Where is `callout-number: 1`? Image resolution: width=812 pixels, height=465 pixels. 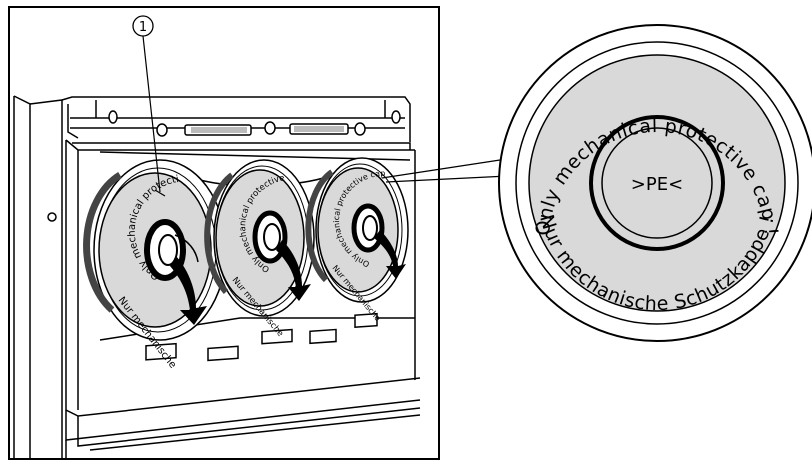 callout-number: 1 is located at coordinates (143, 27).